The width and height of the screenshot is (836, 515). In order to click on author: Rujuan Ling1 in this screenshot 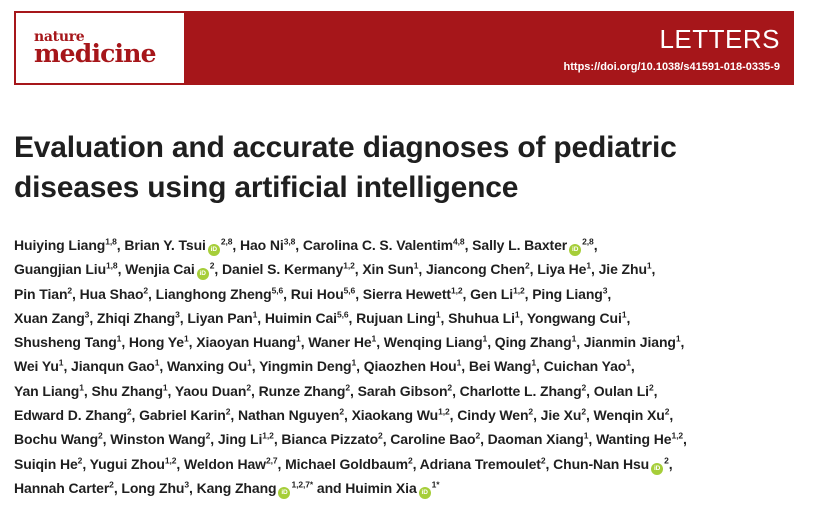, I will do `click(398, 318)`.